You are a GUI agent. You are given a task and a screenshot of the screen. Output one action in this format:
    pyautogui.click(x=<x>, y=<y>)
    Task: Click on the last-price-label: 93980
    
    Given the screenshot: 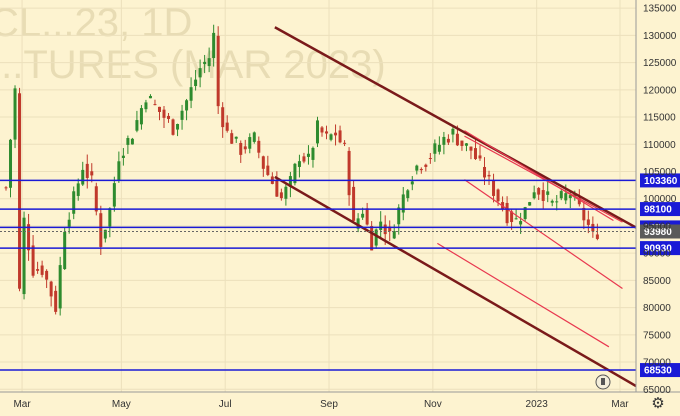 What is the action you would take?
    pyautogui.click(x=658, y=232)
    